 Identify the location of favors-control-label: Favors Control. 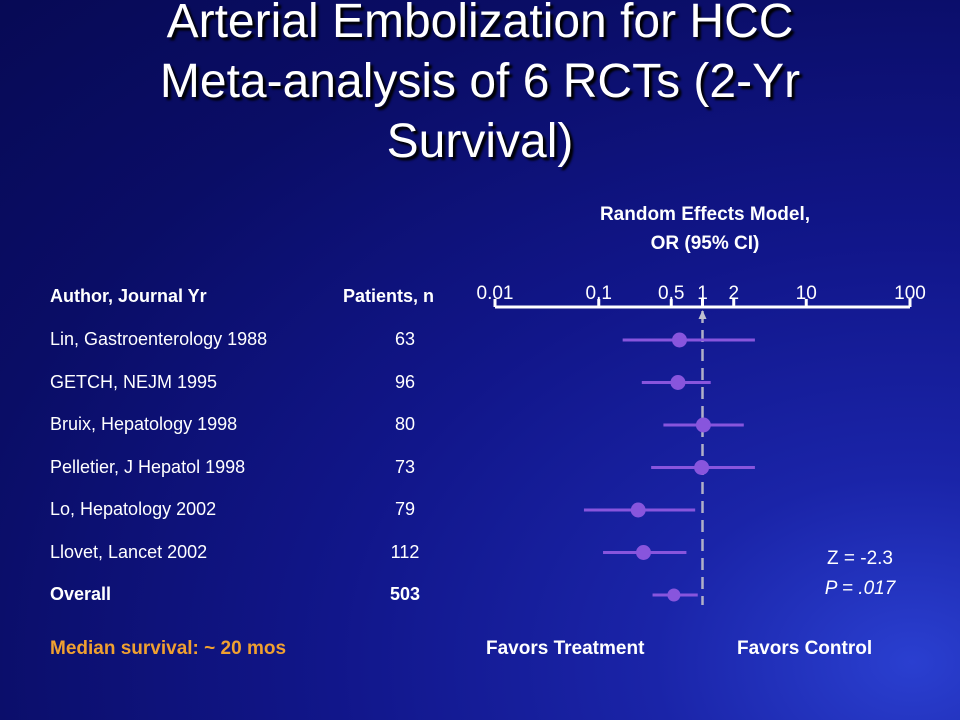
(805, 648).